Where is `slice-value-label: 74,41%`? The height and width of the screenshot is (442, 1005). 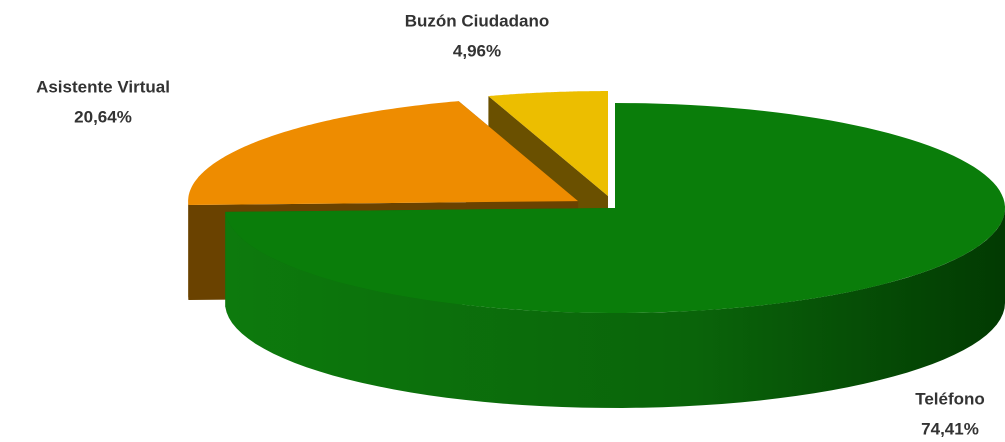 slice-value-label: 74,41% is located at coordinates (950, 428).